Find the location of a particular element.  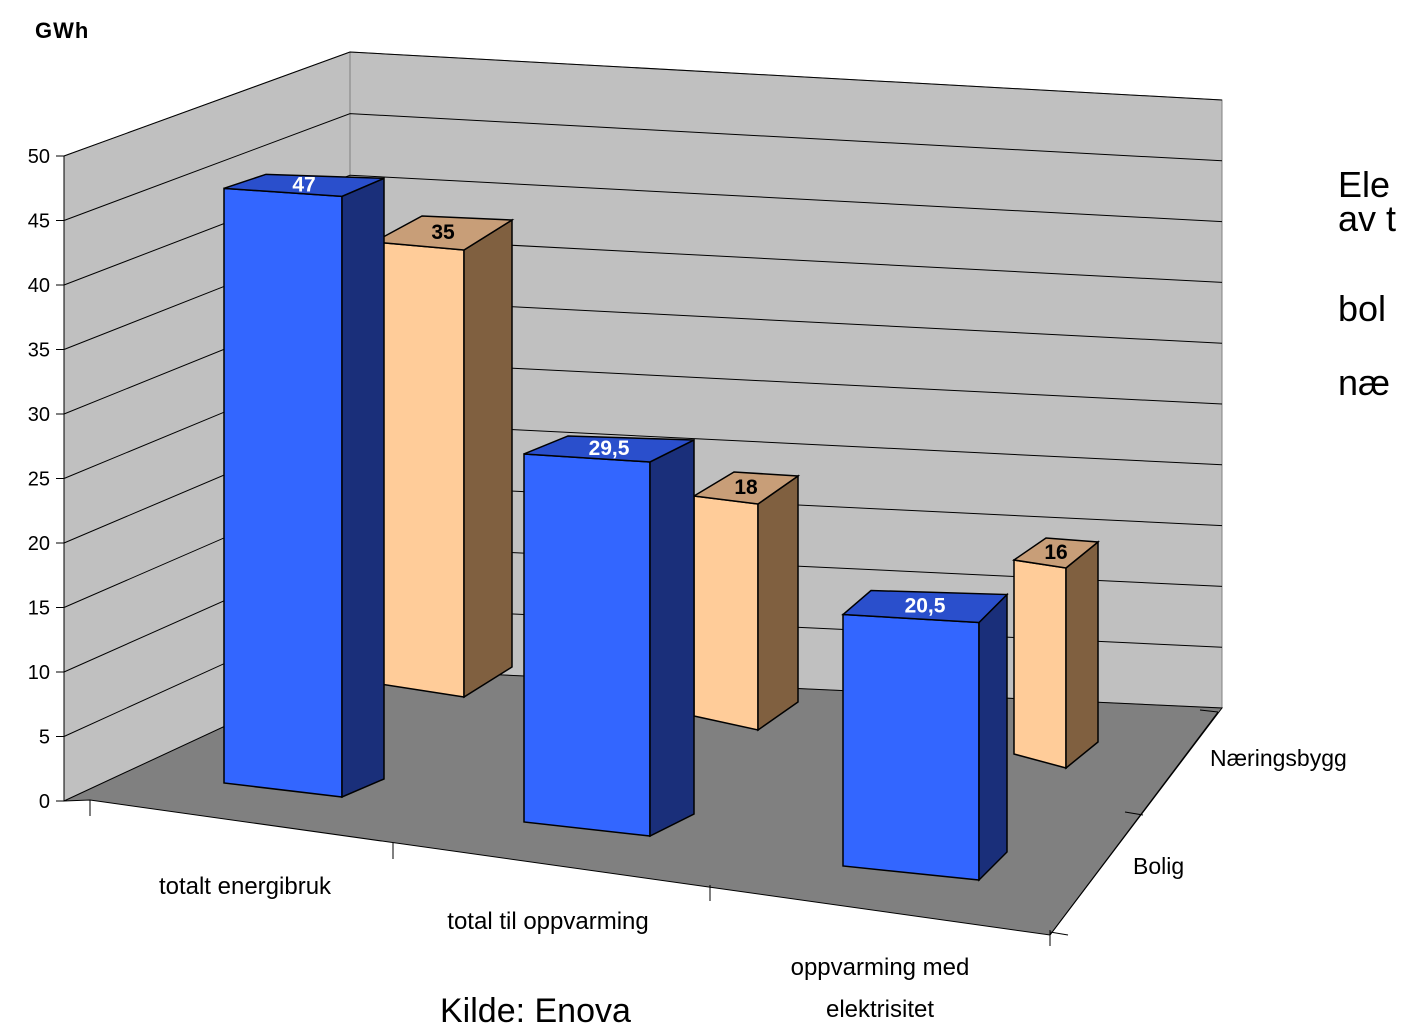

bolig-bar-2-side is located at coordinates (672, 638).